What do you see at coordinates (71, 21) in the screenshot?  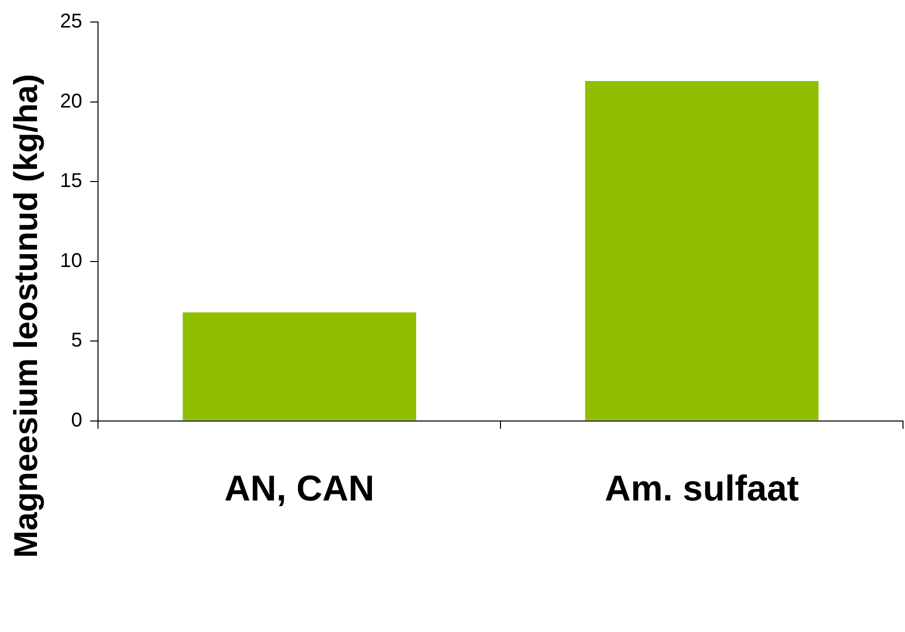 I see `y-tick-label: 25` at bounding box center [71, 21].